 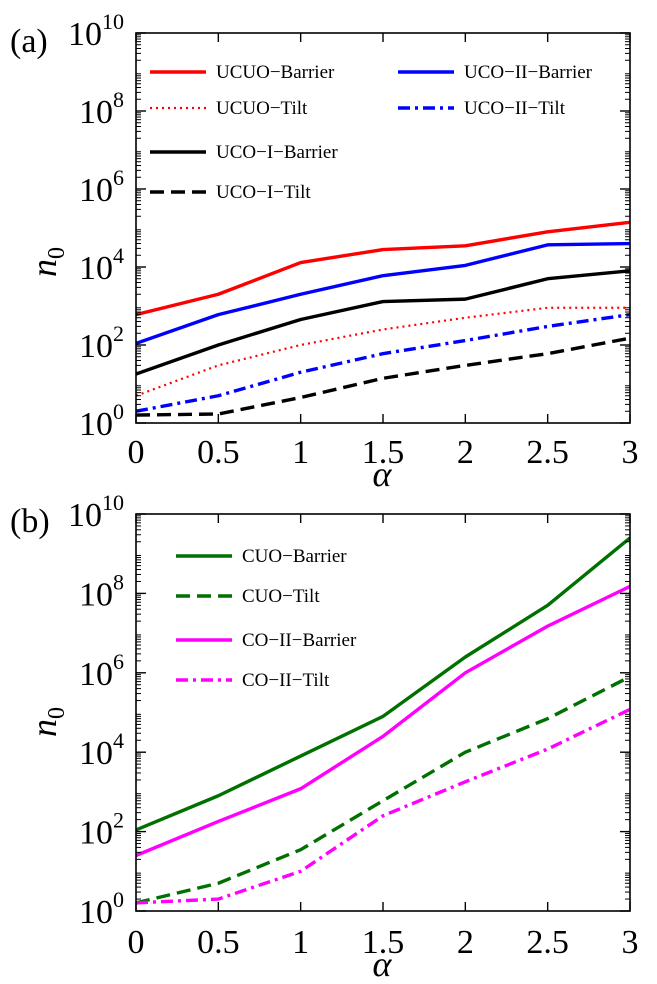 What do you see at coordinates (57, 713) in the screenshot?
I see `panel-b-y-axis-label-sub: 0` at bounding box center [57, 713].